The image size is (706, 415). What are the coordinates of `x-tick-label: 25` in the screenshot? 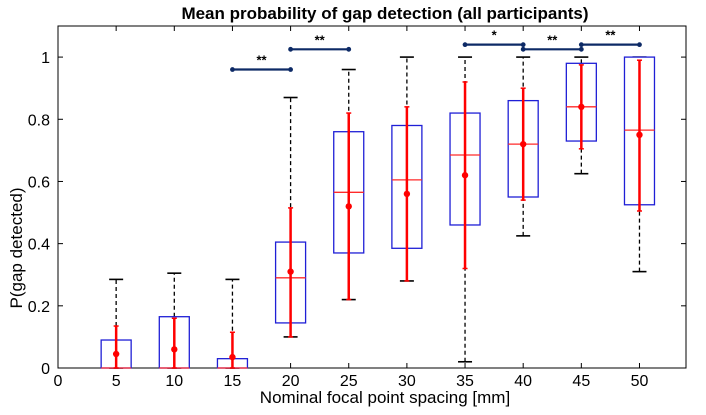 It's located at (349, 381).